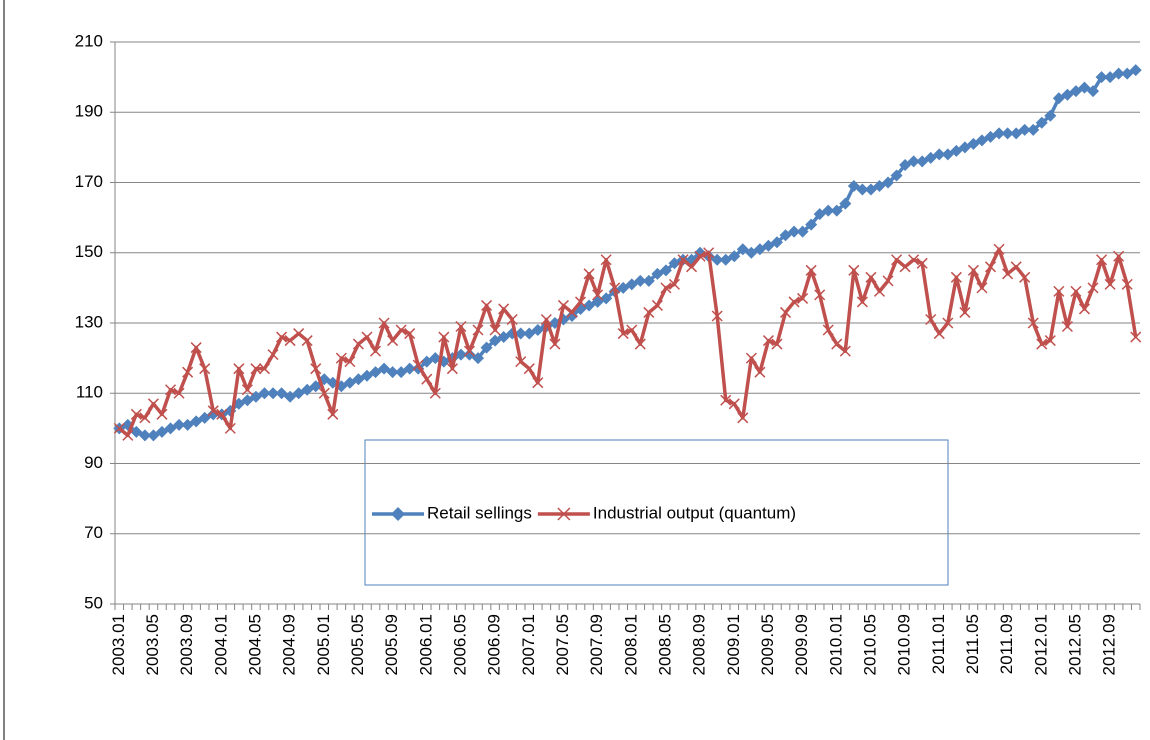 The image size is (1150, 740). I want to click on x-tick-label: 2010.01, so click(835, 644).